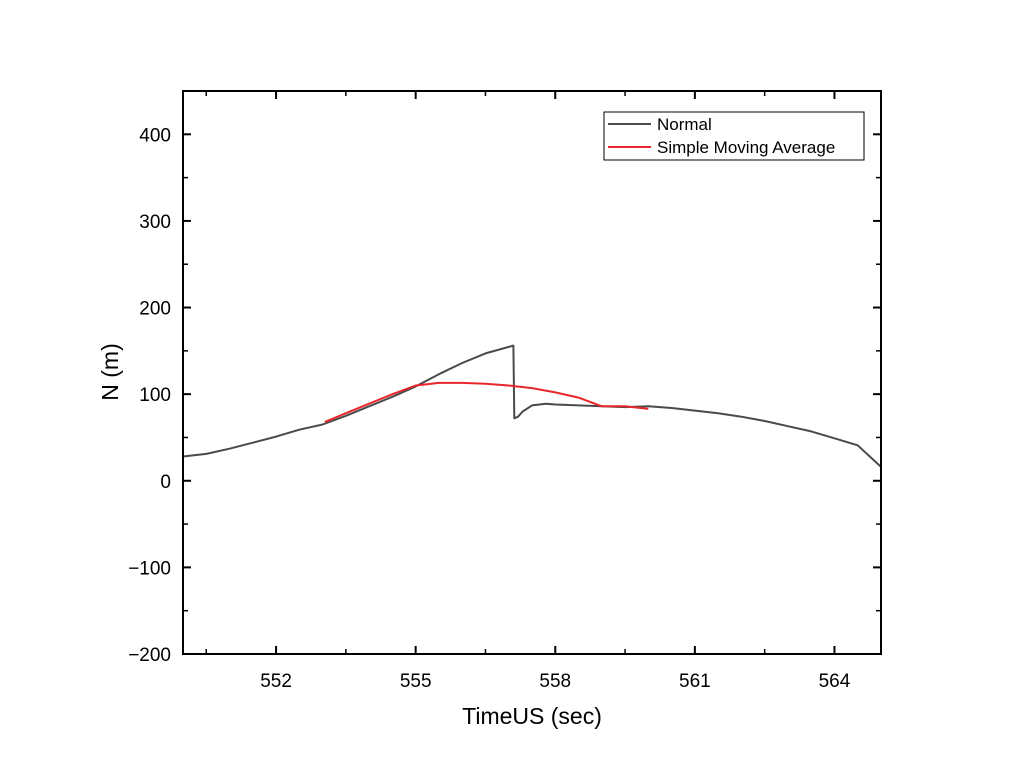  I want to click on legend-label: Normal, so click(684, 124).